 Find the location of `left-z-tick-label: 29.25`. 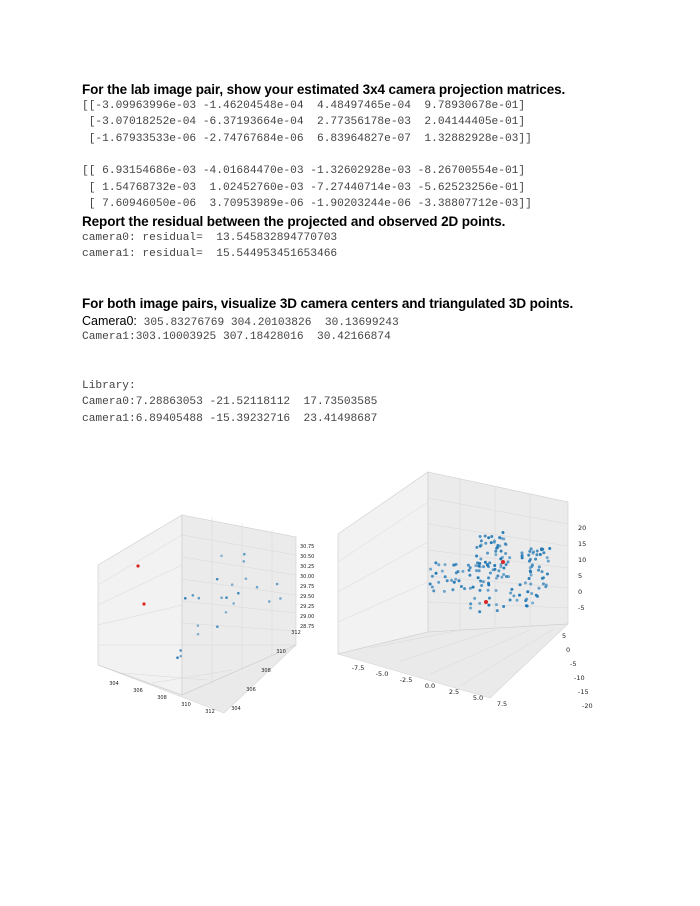

left-z-tick-label: 29.25 is located at coordinates (307, 607).